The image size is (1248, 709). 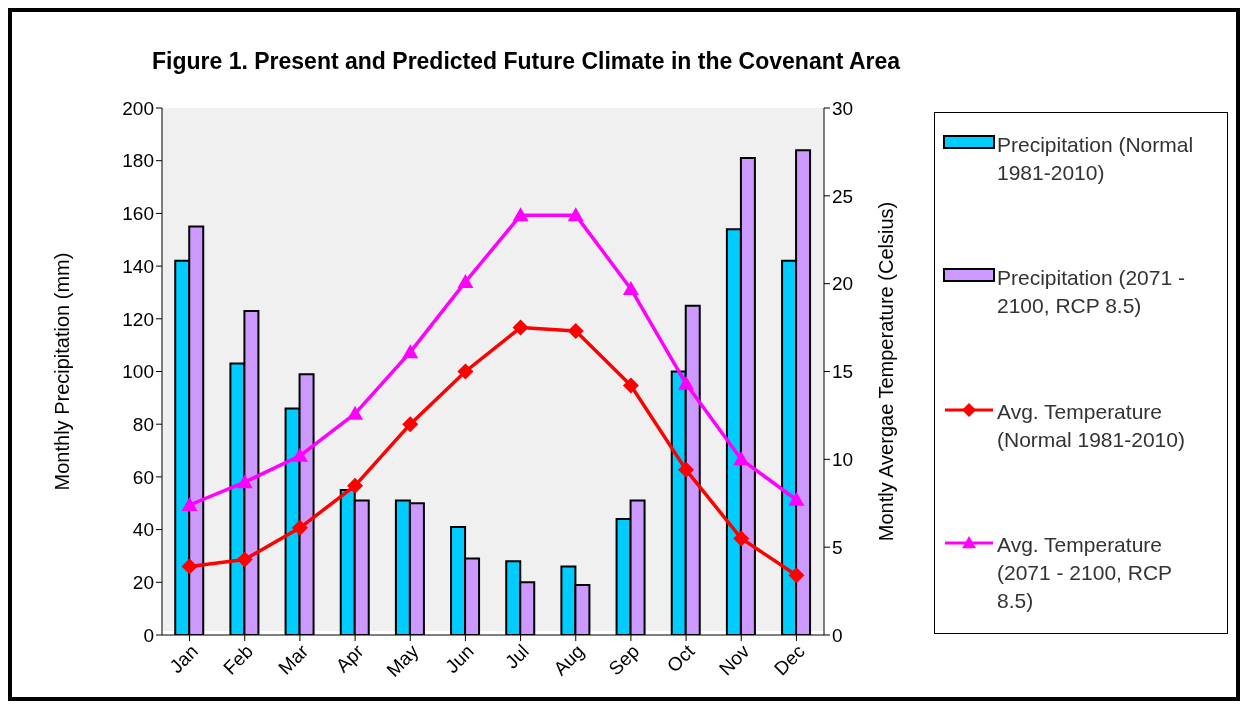 What do you see at coordinates (734, 660) in the screenshot?
I see `x-tick-label: Nov` at bounding box center [734, 660].